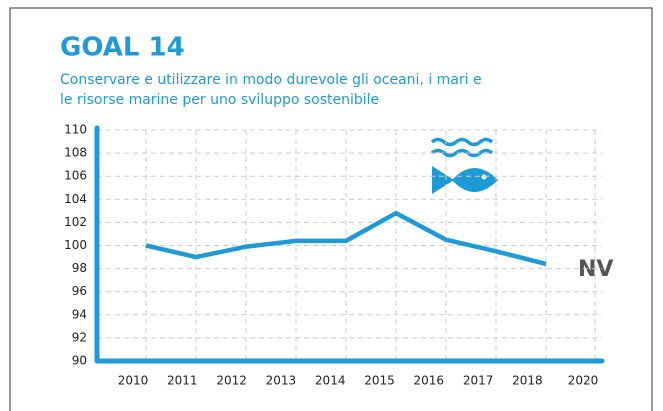  Describe the element at coordinates (79, 337) in the screenshot. I see `y-tick-label: 92` at that location.